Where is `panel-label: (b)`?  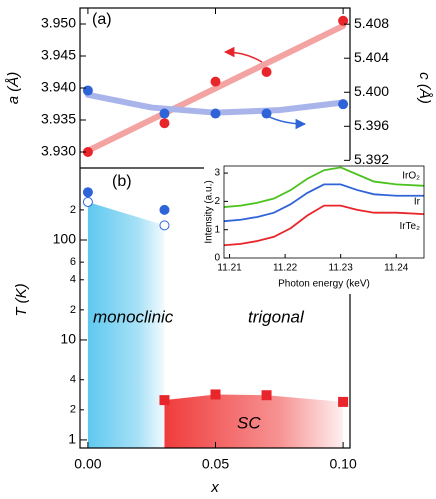 panel-label: (b) is located at coordinates (122, 181).